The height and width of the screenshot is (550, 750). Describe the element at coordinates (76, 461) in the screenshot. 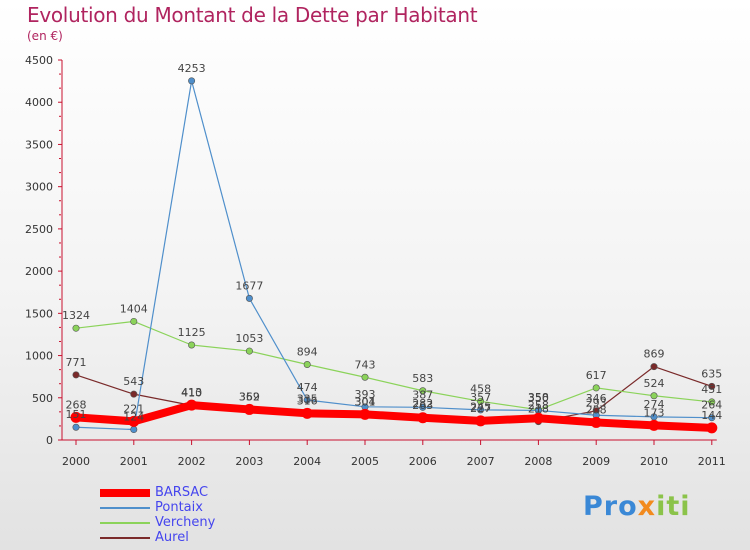

I see `x-tick-label: 2000` at that location.